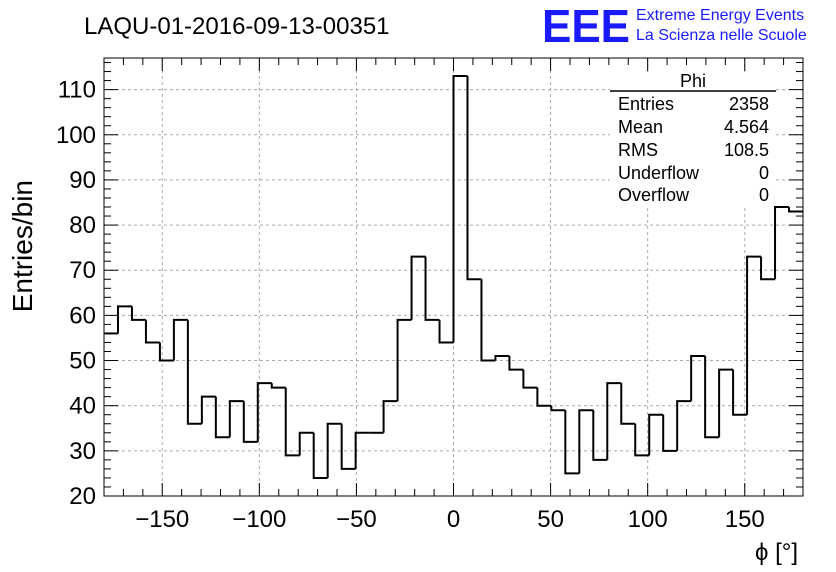 The height and width of the screenshot is (572, 836). What do you see at coordinates (764, 173) in the screenshot?
I see `stats-value-underflow: 0` at bounding box center [764, 173].